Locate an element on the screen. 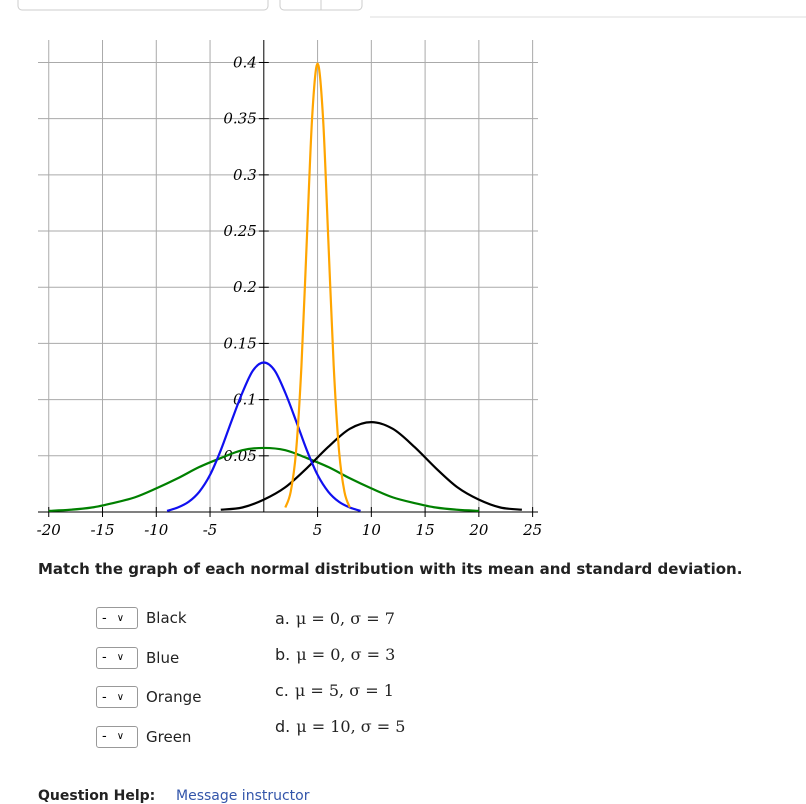 Image resolution: width=806 pixels, height=804 pixels. curve-label: Black is located at coordinates (166, 618).